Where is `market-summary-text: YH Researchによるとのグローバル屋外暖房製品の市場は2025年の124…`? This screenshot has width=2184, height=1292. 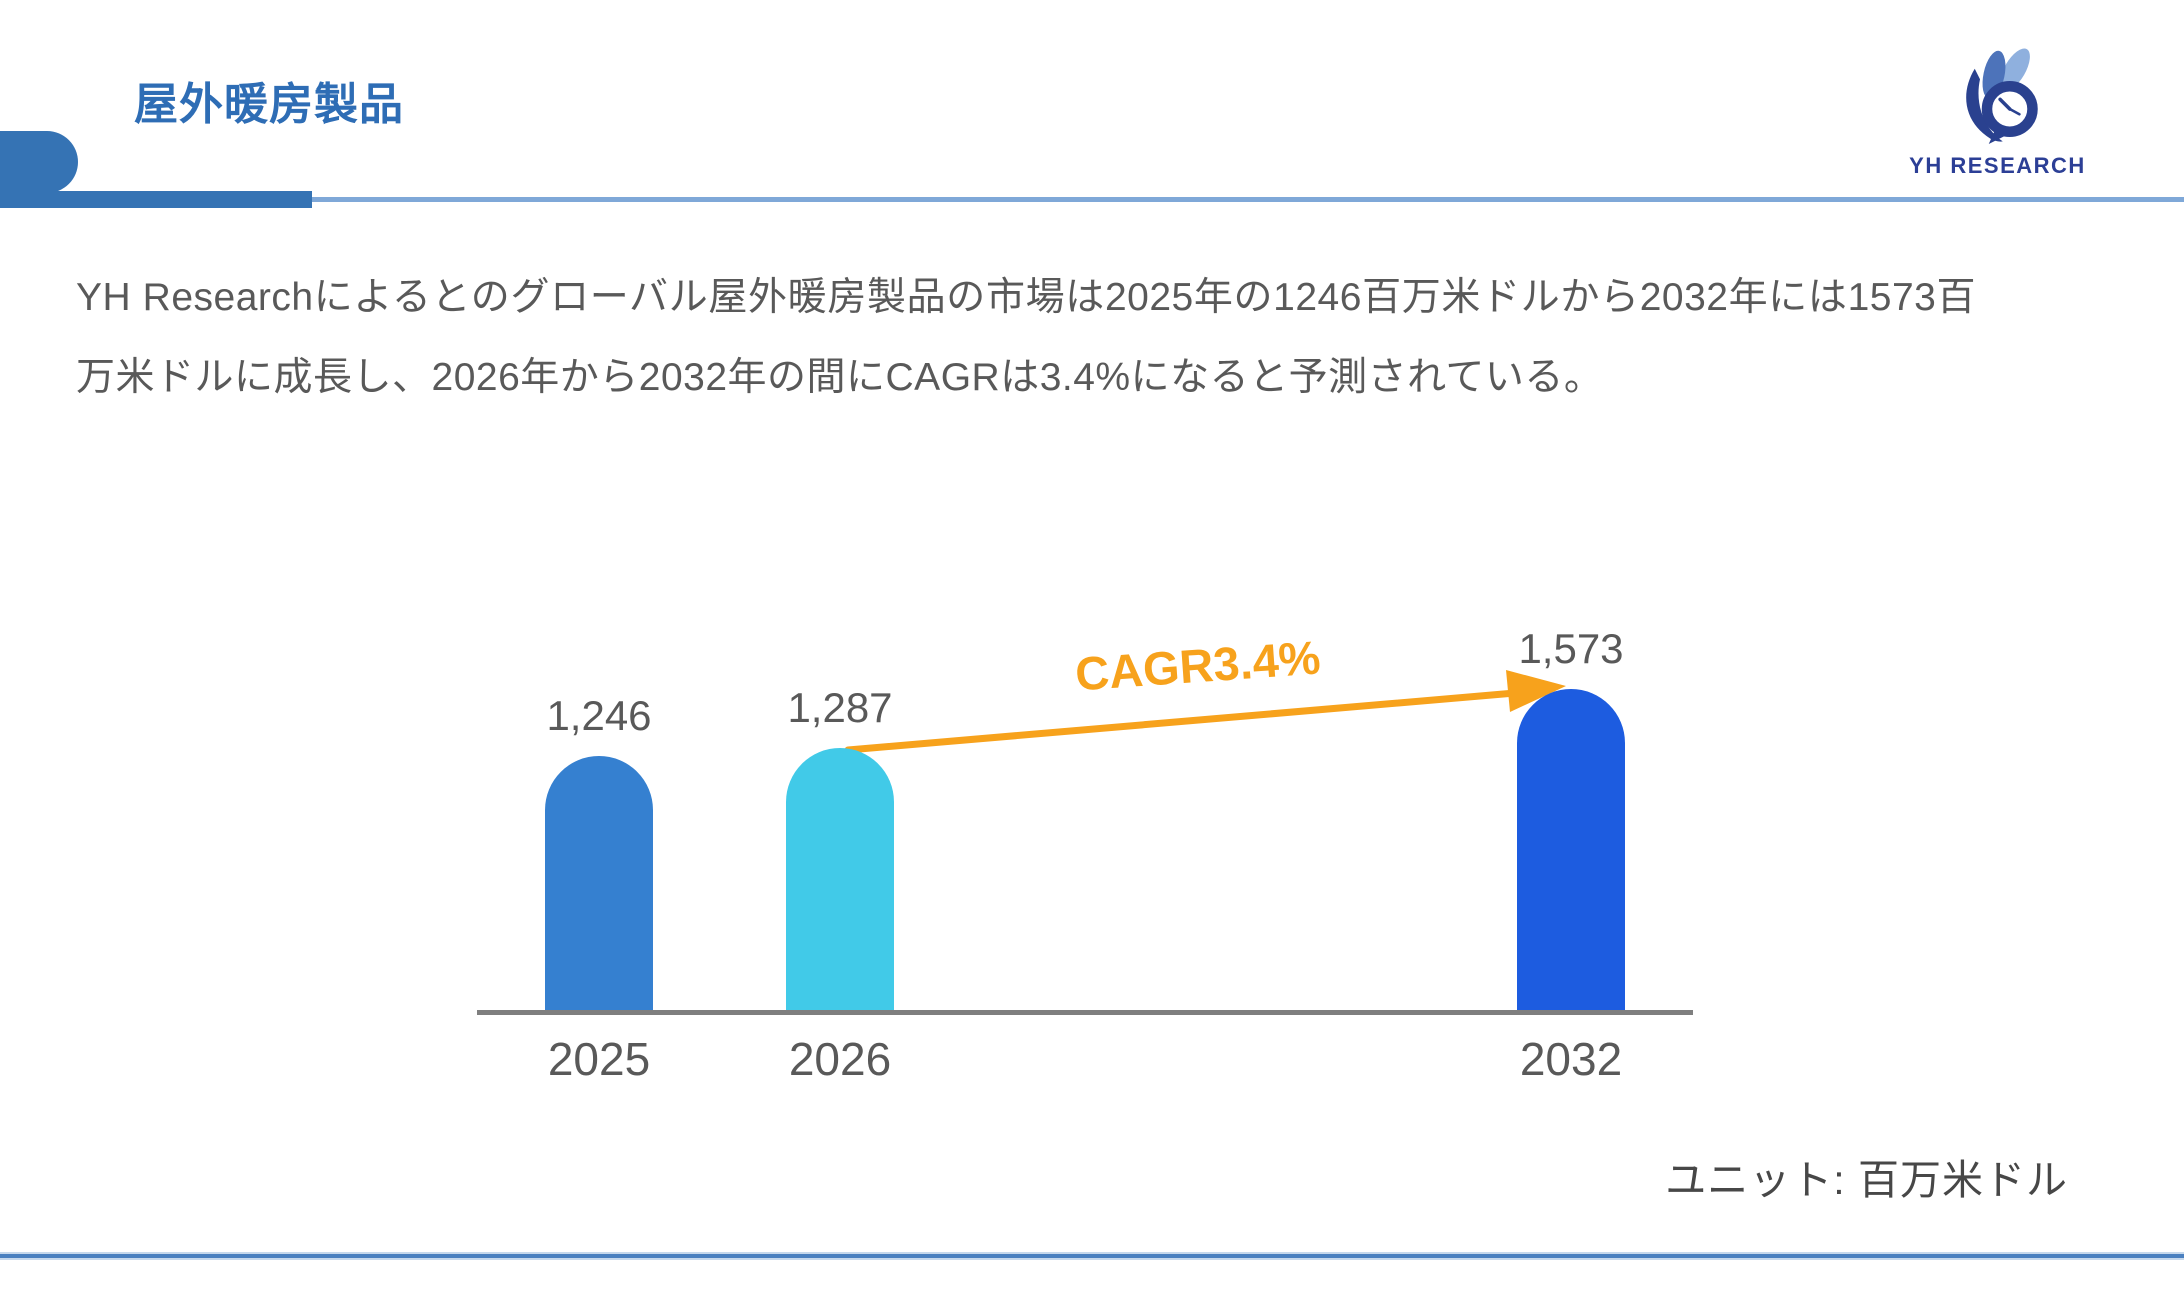 market-summary-text: YH Researchによるとのグローバル屋外暖房製品の市場は2025年の124… is located at coordinates (1026, 337).